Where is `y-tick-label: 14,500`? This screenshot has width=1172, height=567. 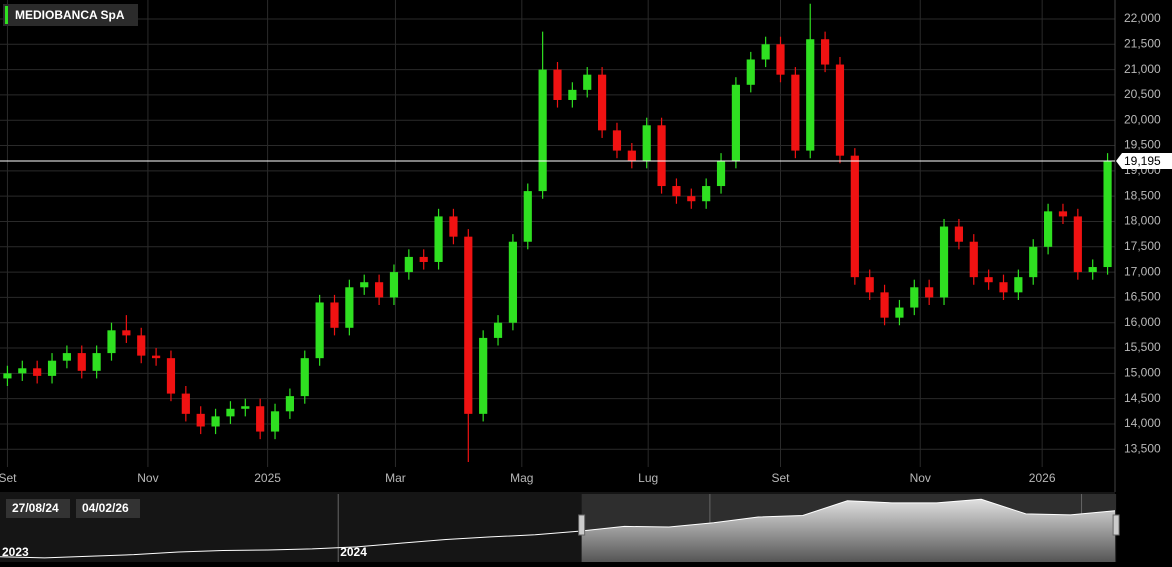
y-tick-label: 14,500 is located at coordinates (1142, 398).